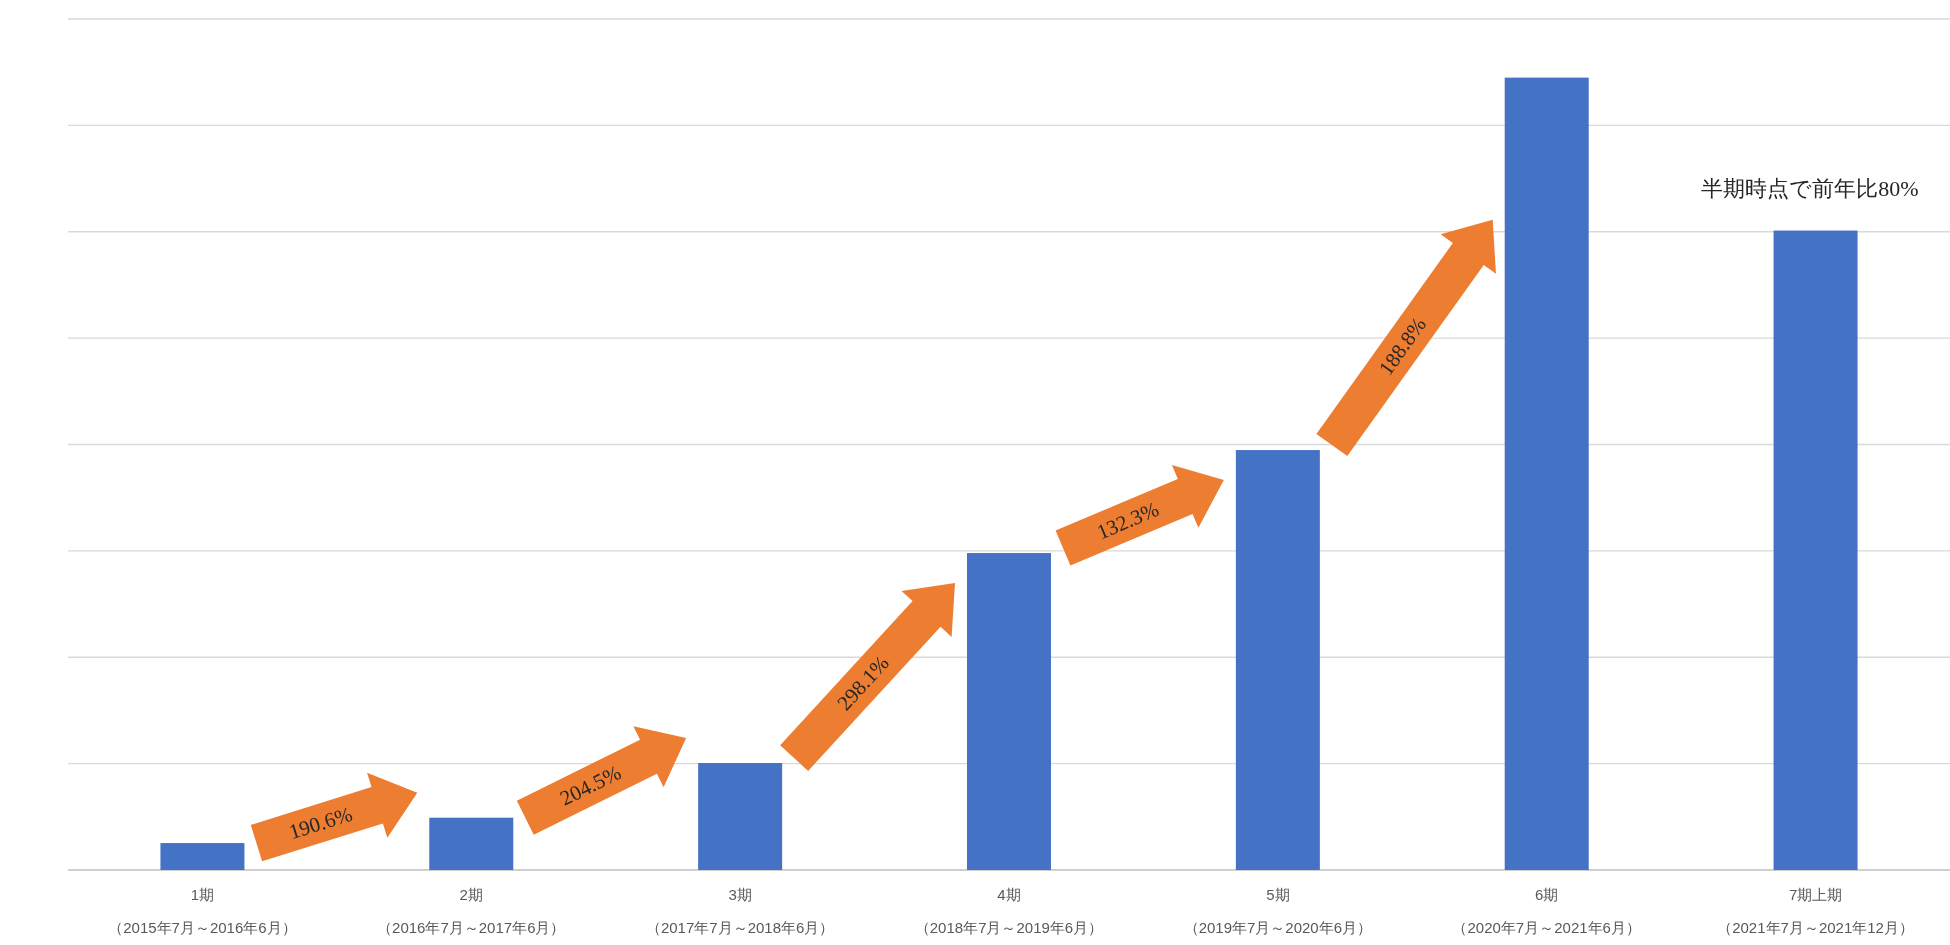  Describe the element at coordinates (1810, 188) in the screenshot. I see `annotation: 半期時点で前年比80%` at that location.